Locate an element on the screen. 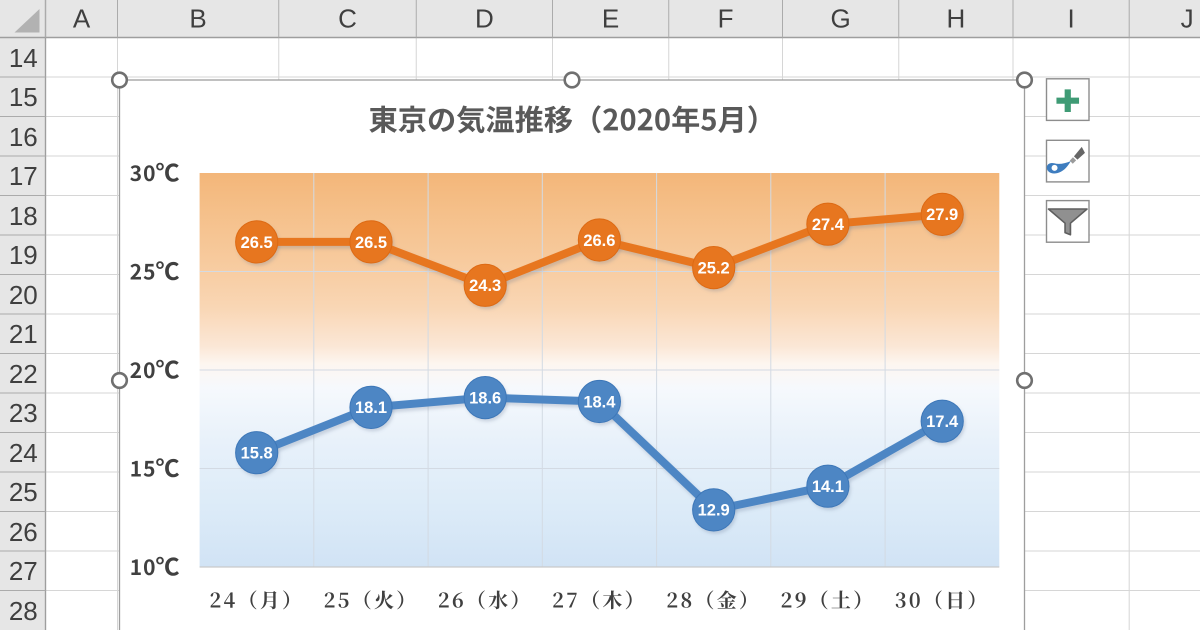  svg-text: 26.6 is located at coordinates (599, 241).